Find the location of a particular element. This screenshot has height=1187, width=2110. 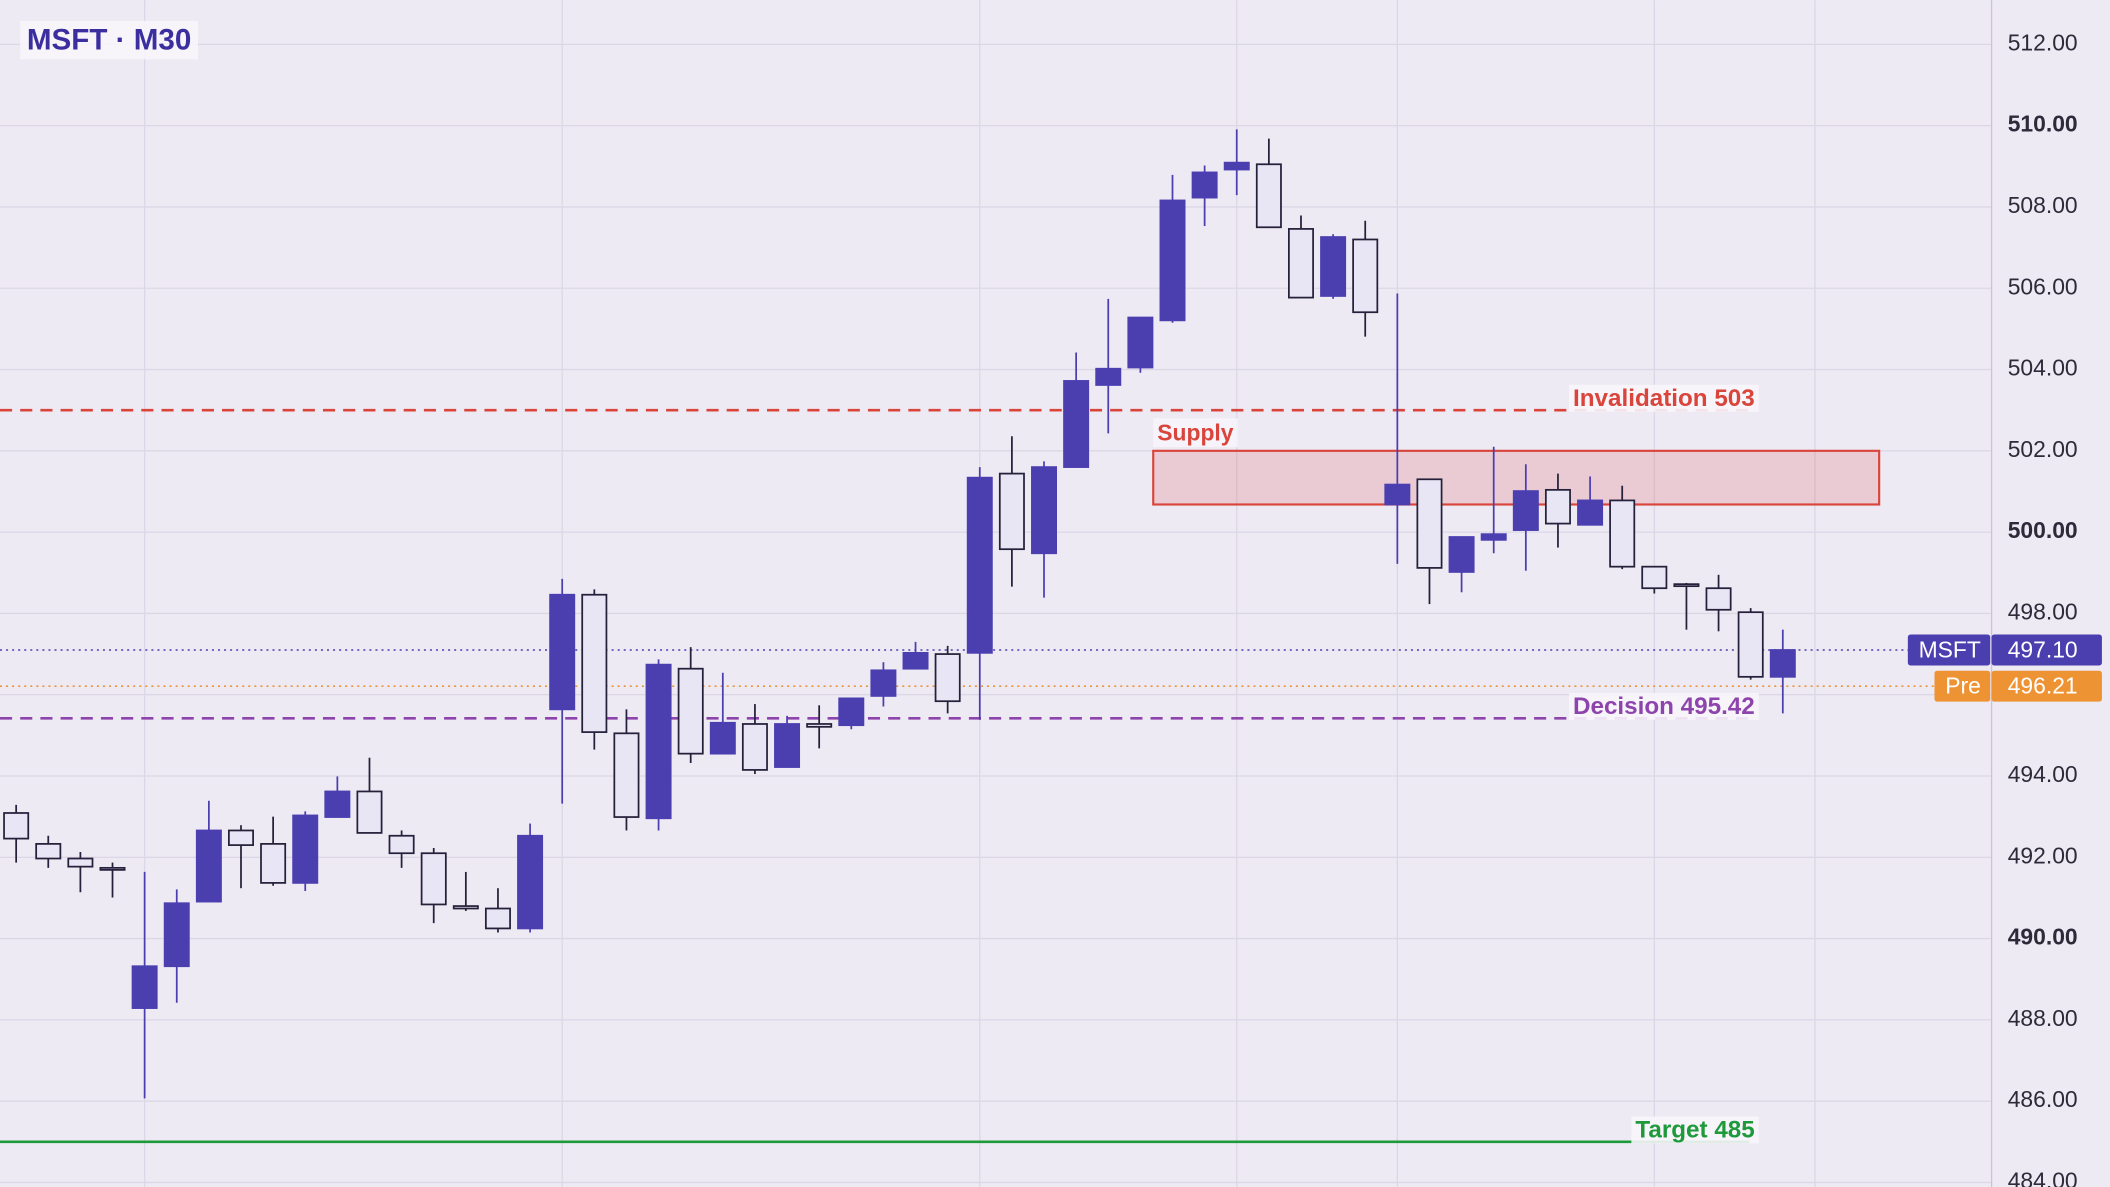

price-badge-name-text: MSFT is located at coordinates (1950, 649).